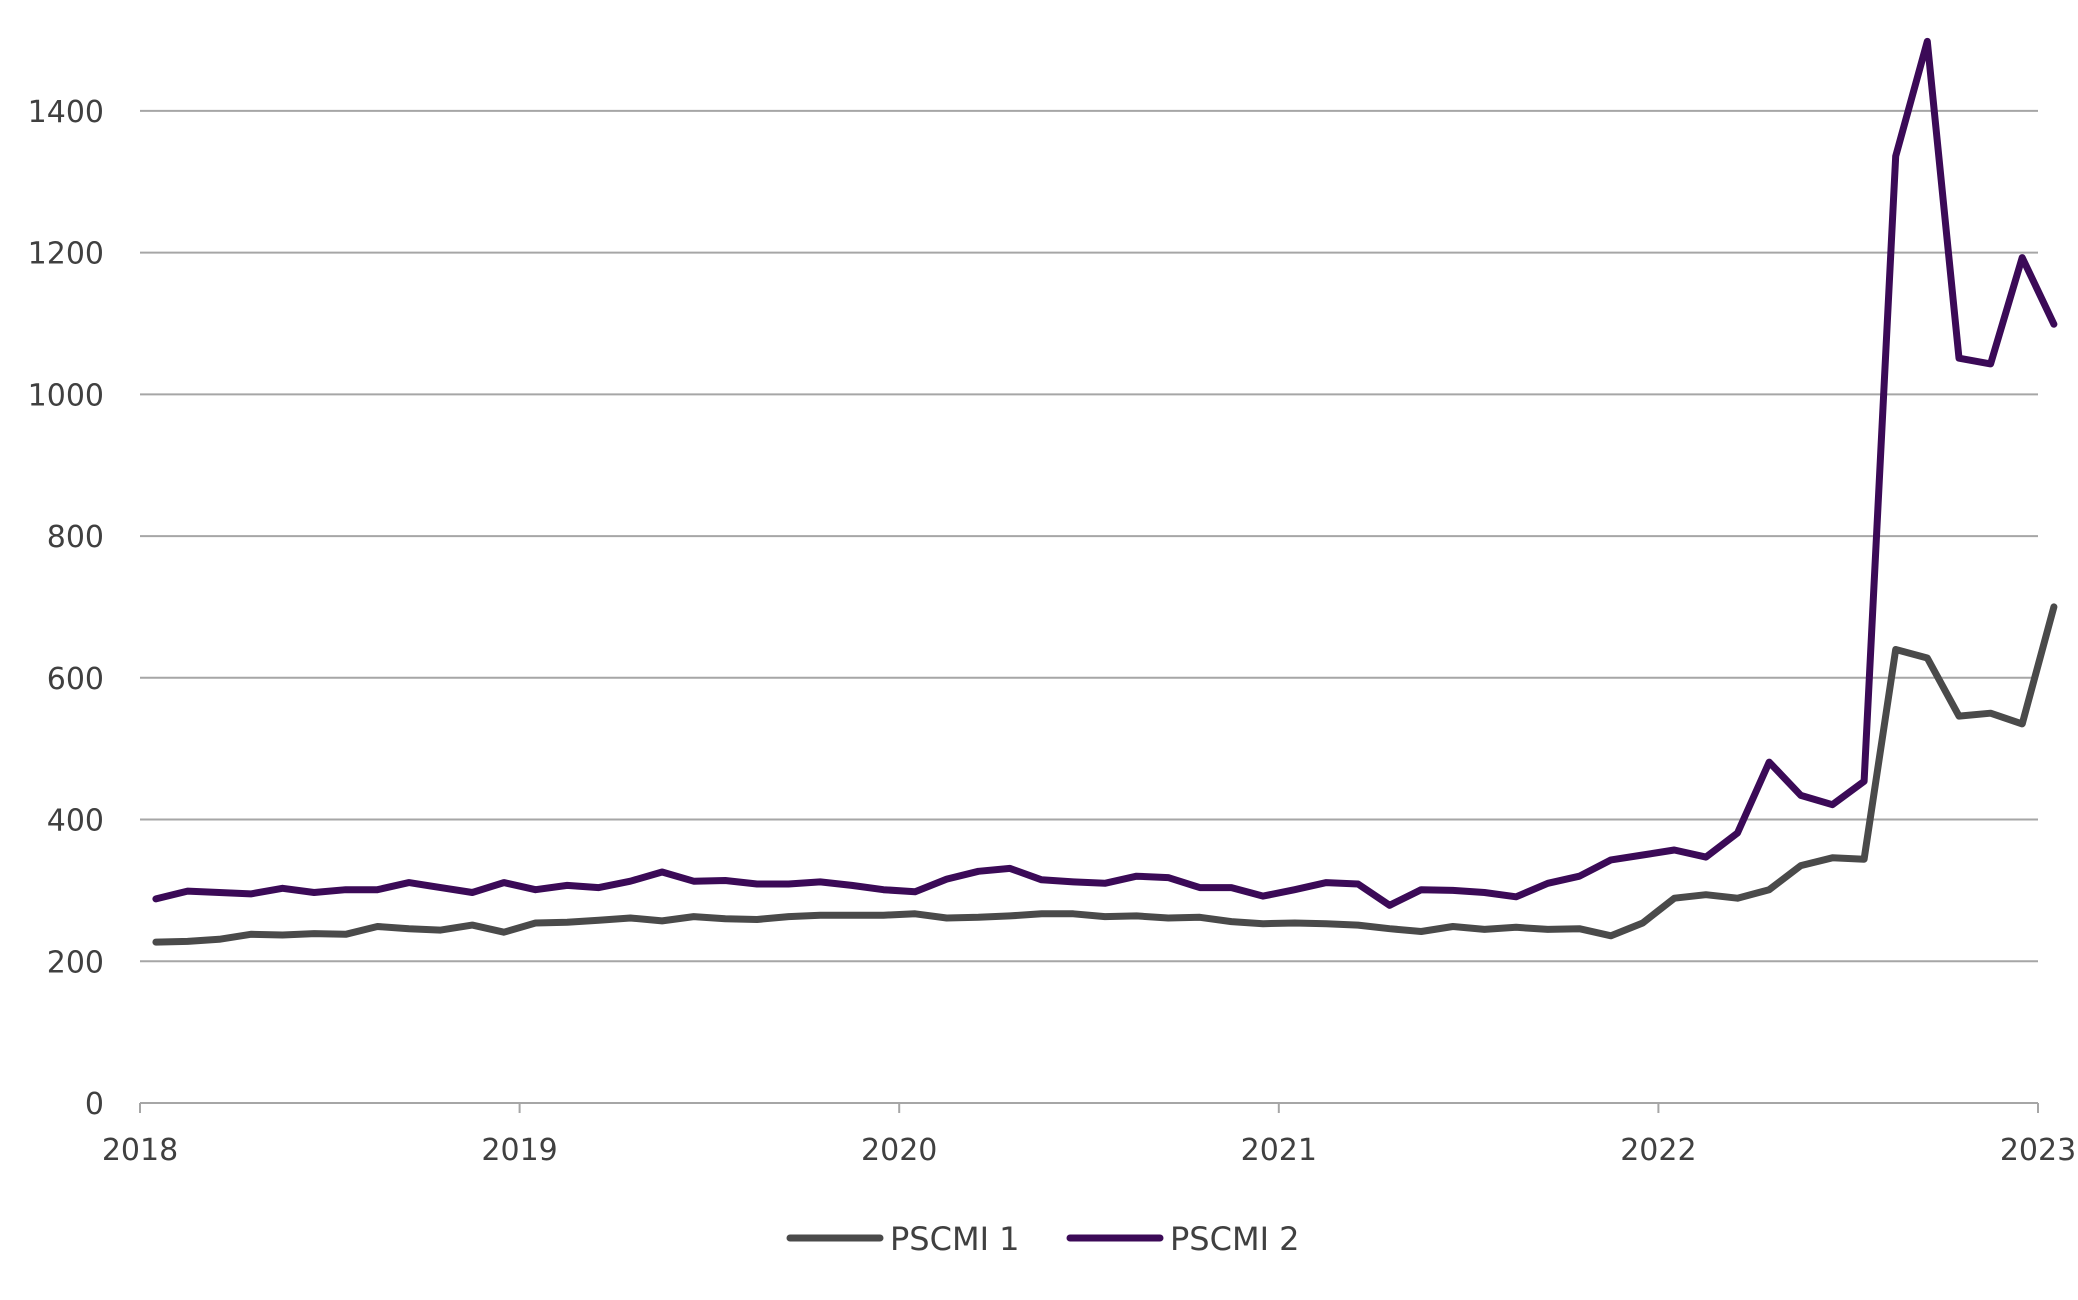 Image resolution: width=2078 pixels, height=1300 pixels. What do you see at coordinates (140, 1150) in the screenshot?
I see `x-tick-label-2018: 2018` at bounding box center [140, 1150].